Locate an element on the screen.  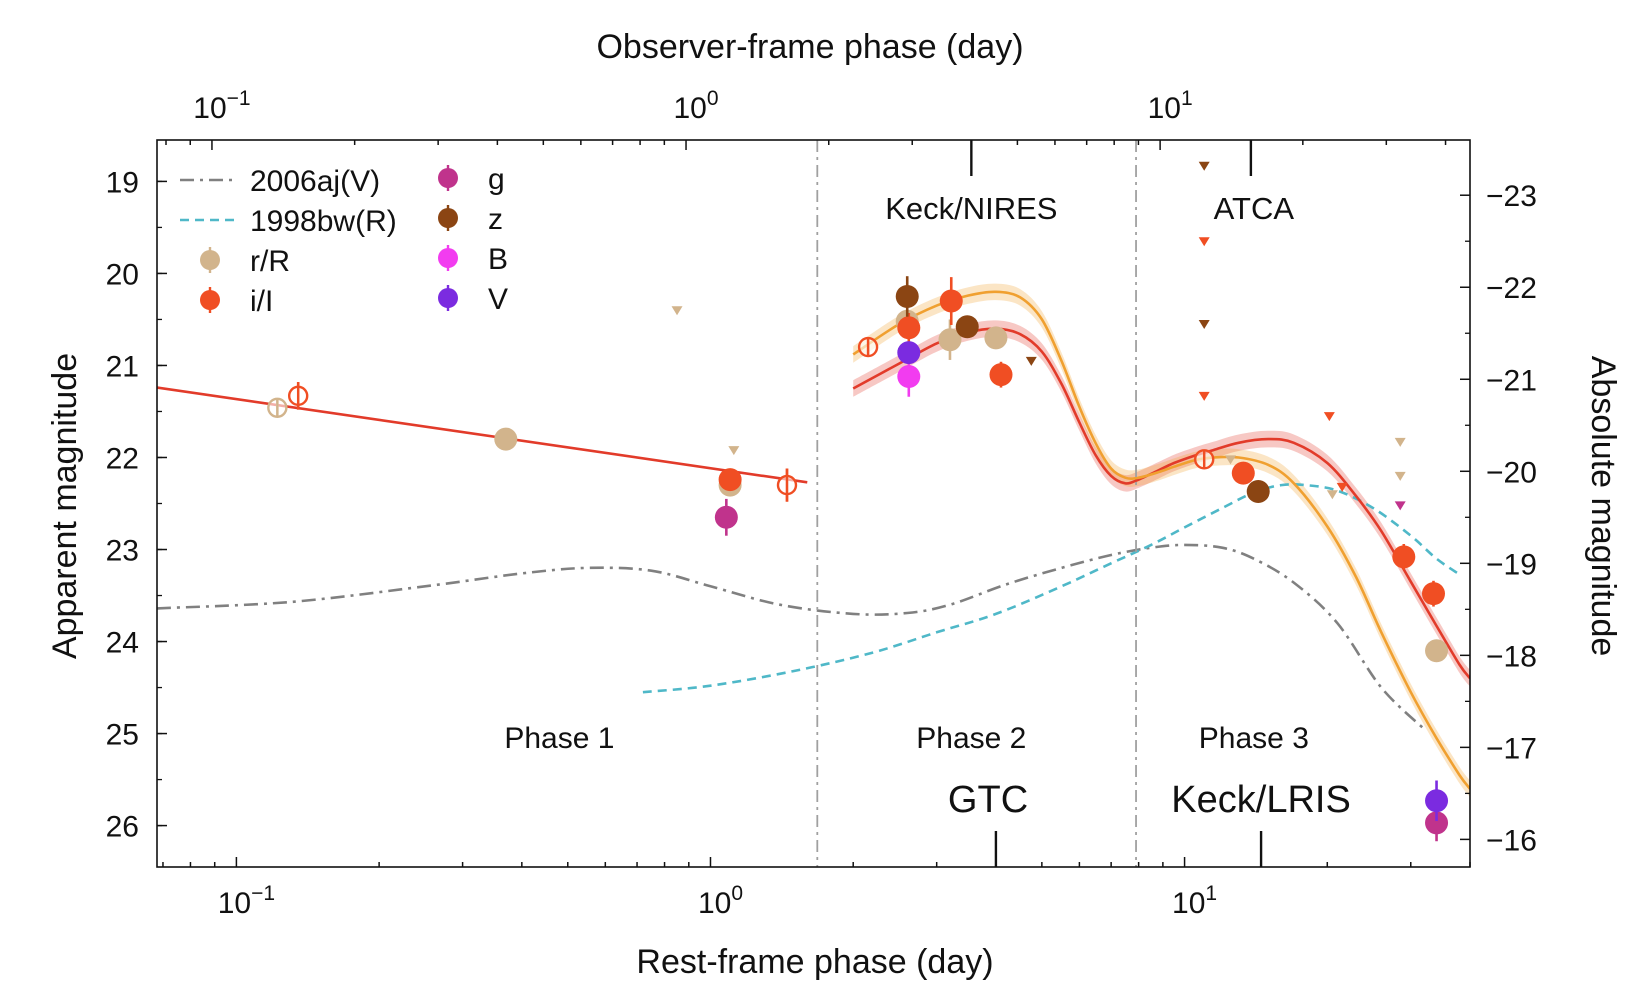
right-y-tick-label: −17 is located at coordinates (1511, 748).